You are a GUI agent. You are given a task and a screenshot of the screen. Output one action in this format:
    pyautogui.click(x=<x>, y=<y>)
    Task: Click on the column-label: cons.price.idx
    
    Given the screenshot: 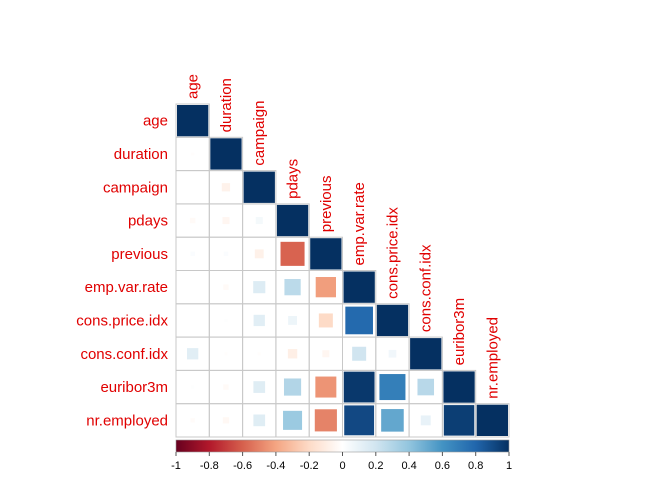 What is the action you would take?
    pyautogui.click(x=392, y=253)
    